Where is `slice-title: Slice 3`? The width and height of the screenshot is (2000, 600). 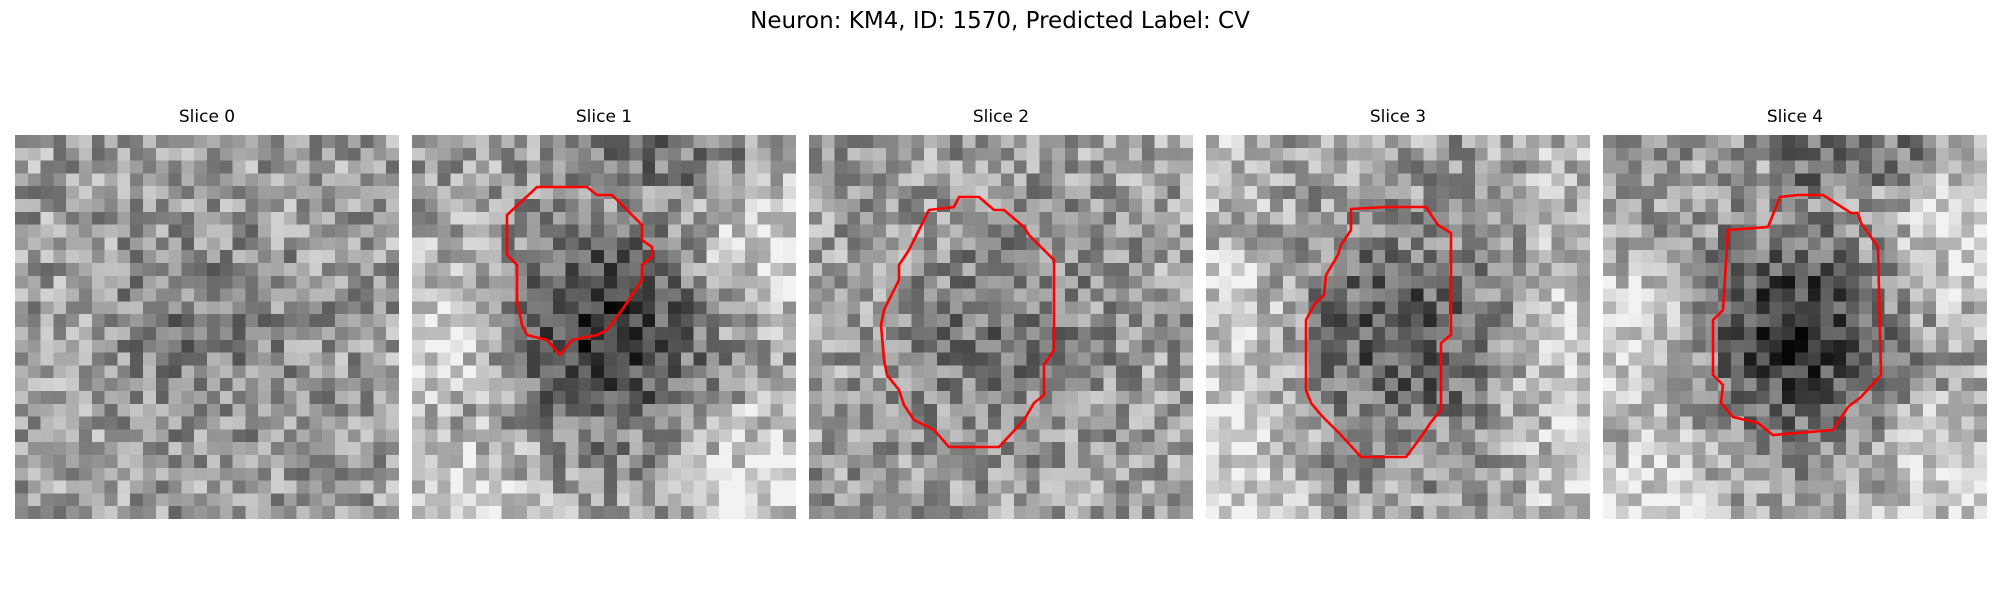
slice-title: Slice 3 is located at coordinates (1398, 117).